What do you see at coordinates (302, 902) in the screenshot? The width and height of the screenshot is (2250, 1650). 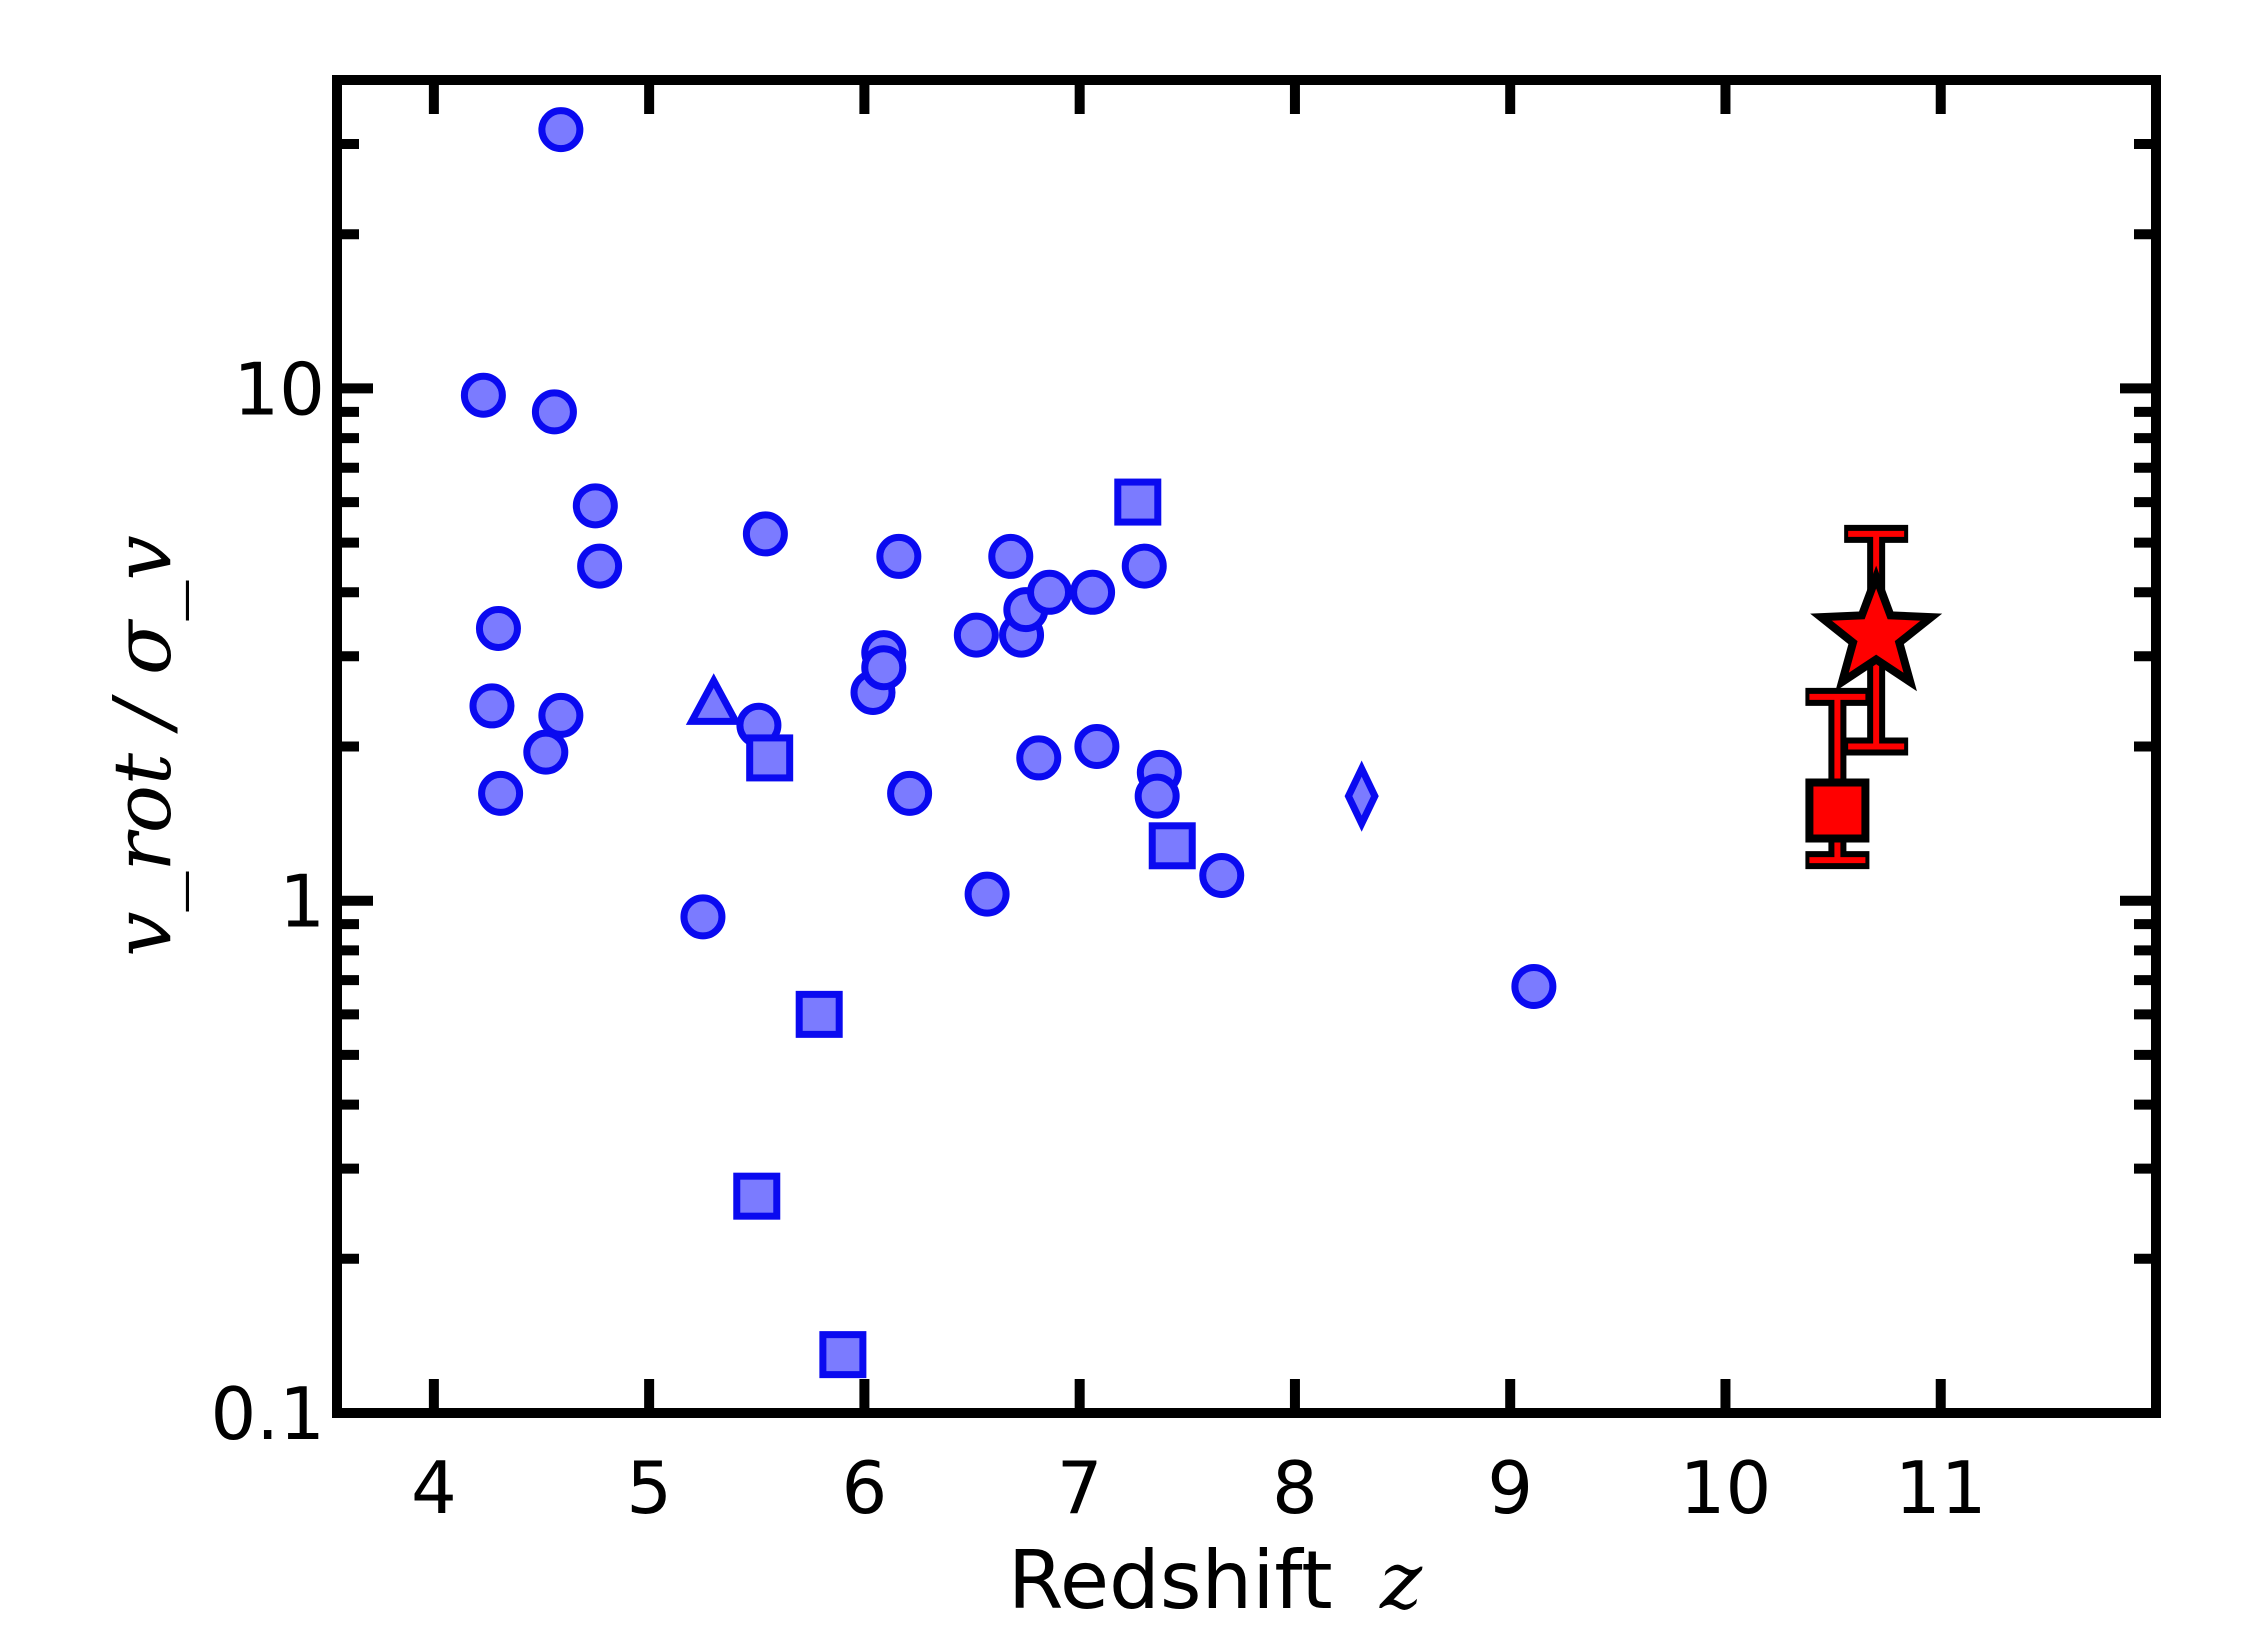 I see `y-tick-label: 1` at bounding box center [302, 902].